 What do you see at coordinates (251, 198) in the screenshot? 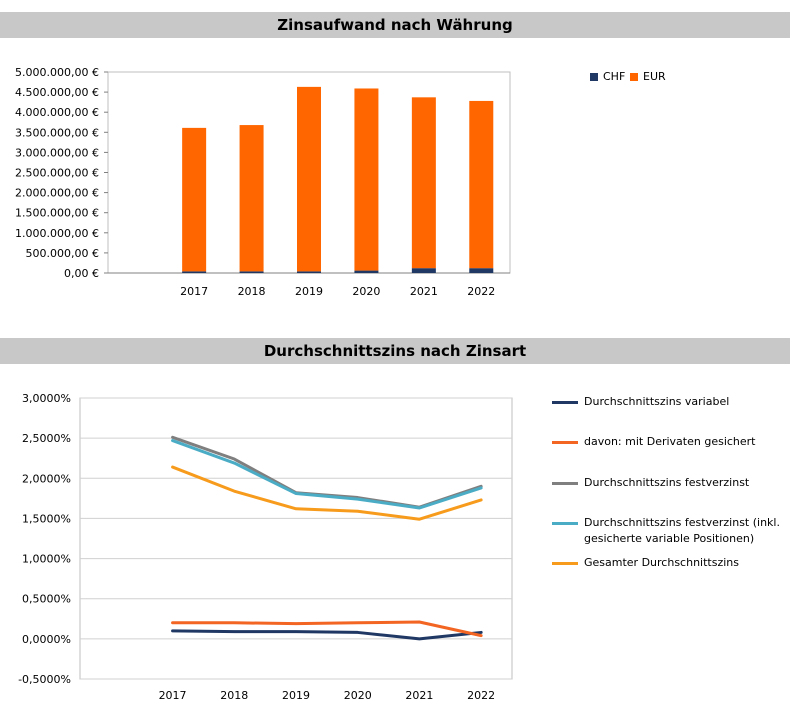
I see `bar-eur-2018` at bounding box center [251, 198].